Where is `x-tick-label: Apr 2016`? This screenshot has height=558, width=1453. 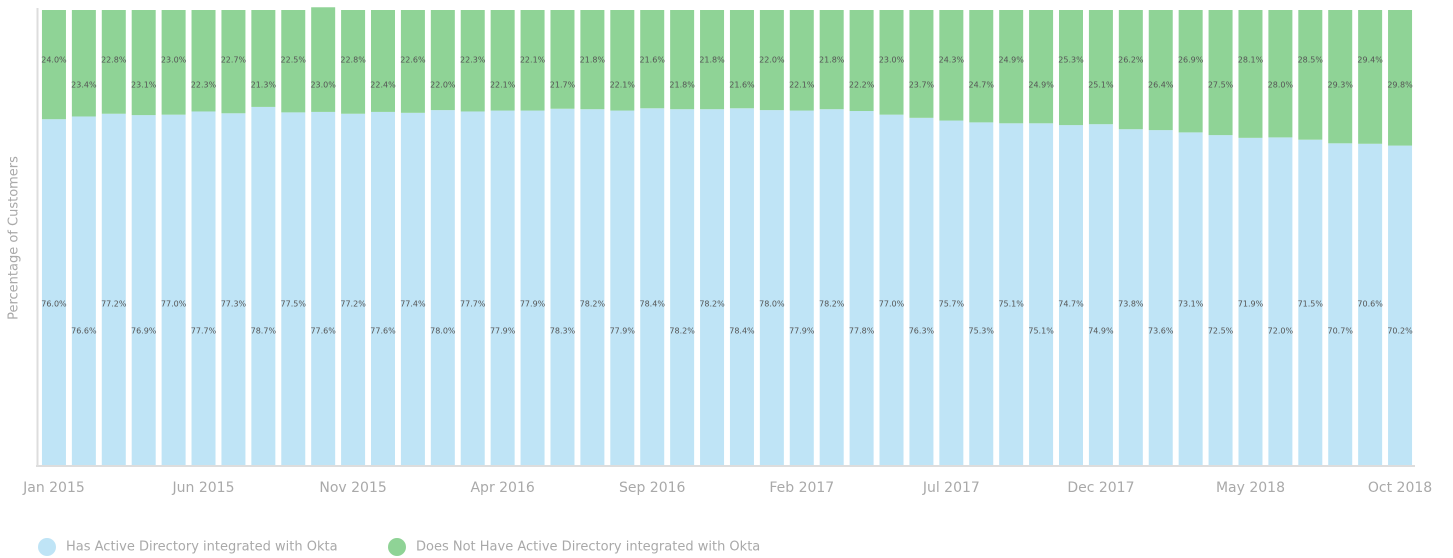 x-tick-label: Apr 2016 is located at coordinates (502, 488).